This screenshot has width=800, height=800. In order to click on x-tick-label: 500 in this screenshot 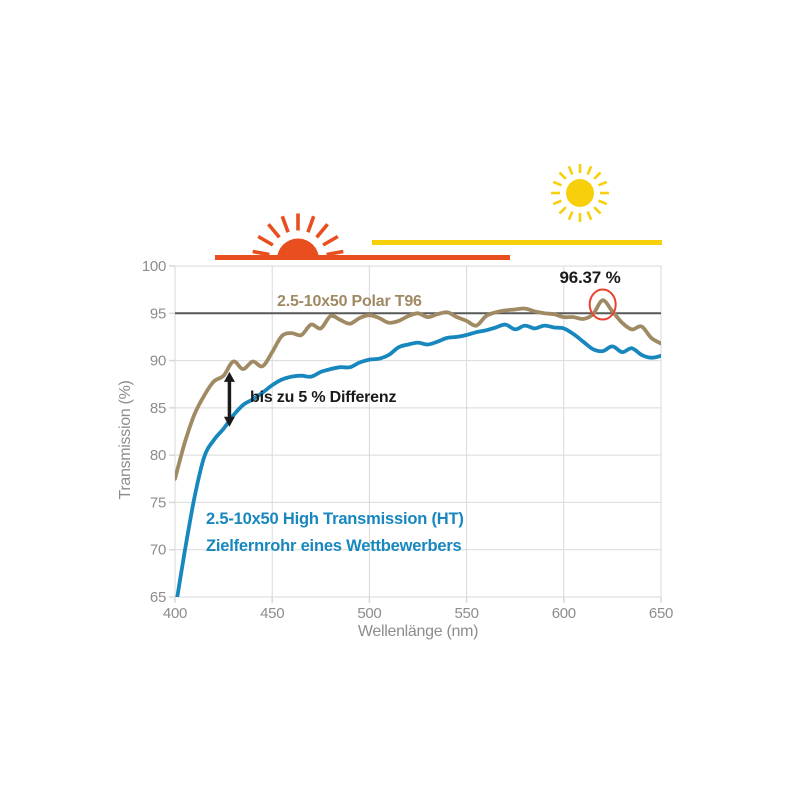, I will do `click(369, 613)`.